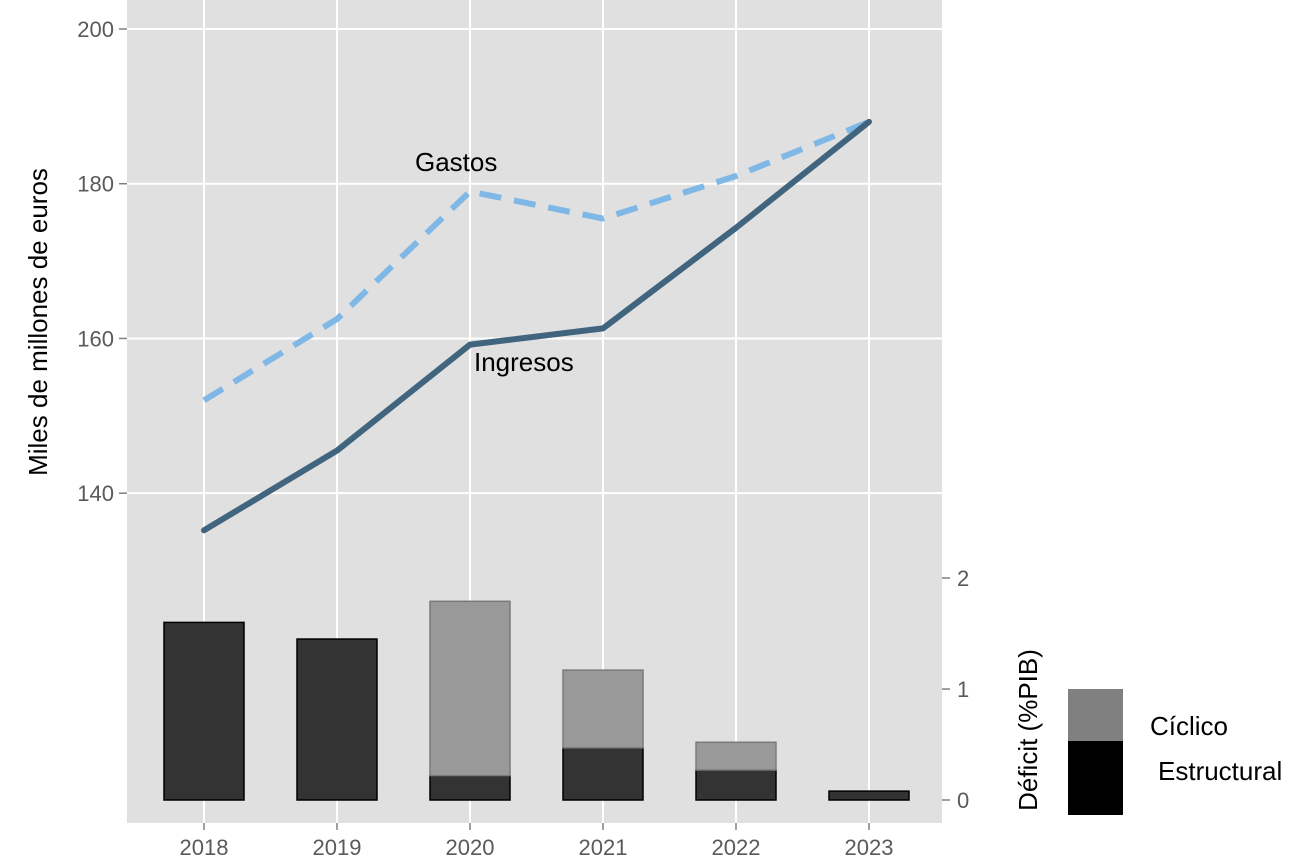 This screenshot has height=867, width=1315. Describe the element at coordinates (95, 493) in the screenshot. I see `left-y-tick-label: 140` at that location.